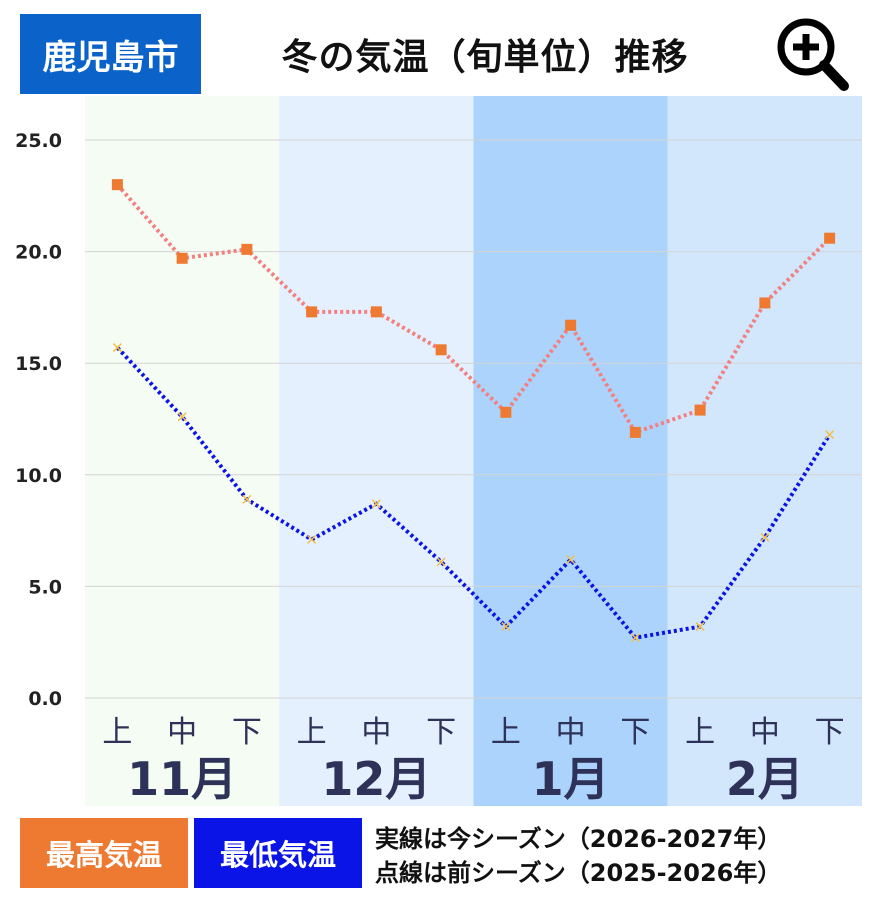  I want to click on zoom-in-icon, so click(811, 54).